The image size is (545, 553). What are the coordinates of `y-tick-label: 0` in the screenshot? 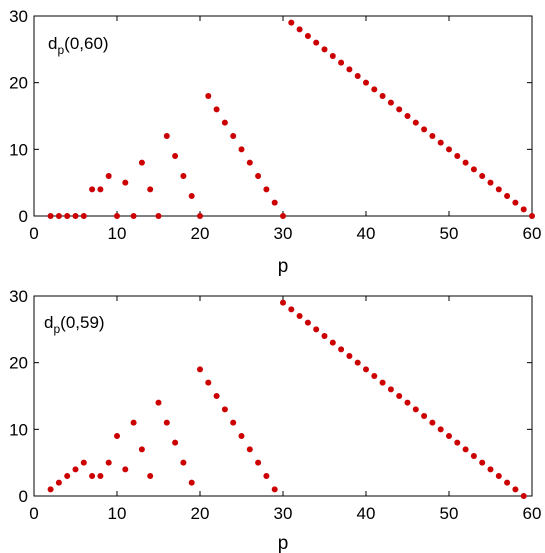 It's located at (23, 496).